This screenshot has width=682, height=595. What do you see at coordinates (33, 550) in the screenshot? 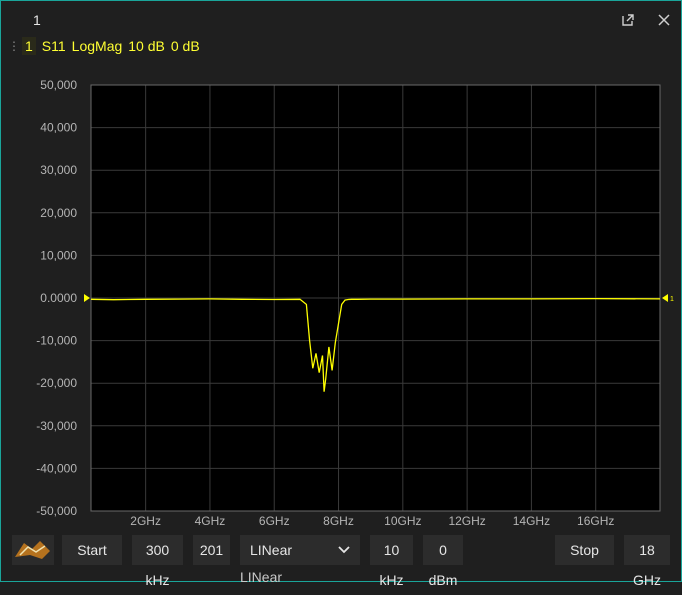
I see `brand-logo-icon` at bounding box center [33, 550].